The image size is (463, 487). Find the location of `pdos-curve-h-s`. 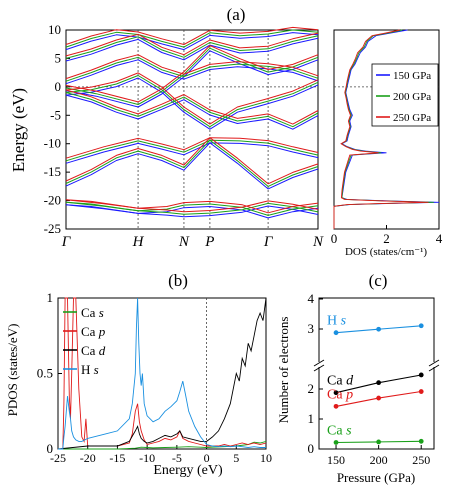

pdos-curve-h-s is located at coordinates (162, 373).